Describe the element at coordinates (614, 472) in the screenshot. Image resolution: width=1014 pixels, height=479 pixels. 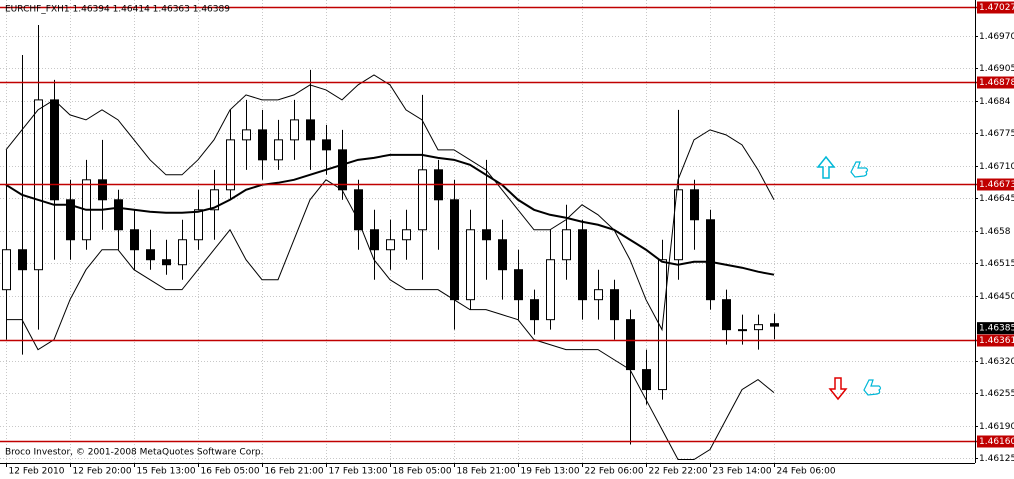
I see `x-tick-label: 22 Feb 06:00` at that location.